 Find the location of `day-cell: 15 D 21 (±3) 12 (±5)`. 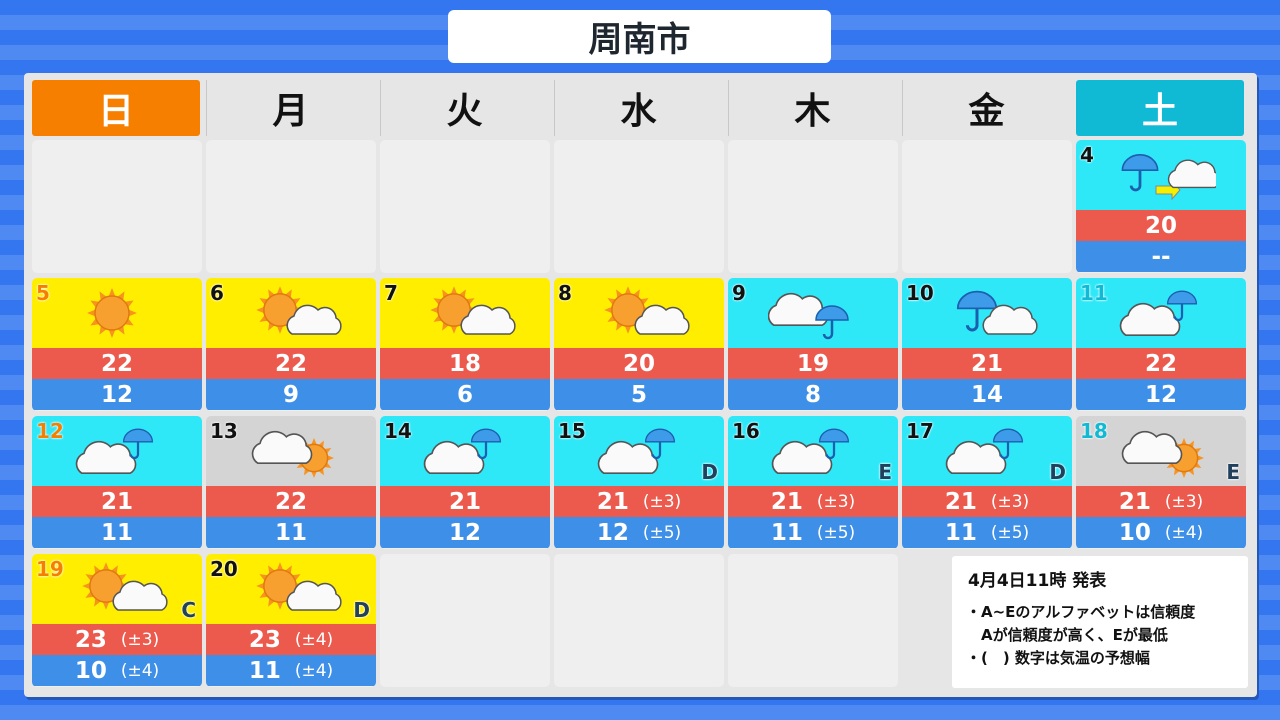

day-cell: 15 D 21 (±3) 12 (±5) is located at coordinates (639, 482).